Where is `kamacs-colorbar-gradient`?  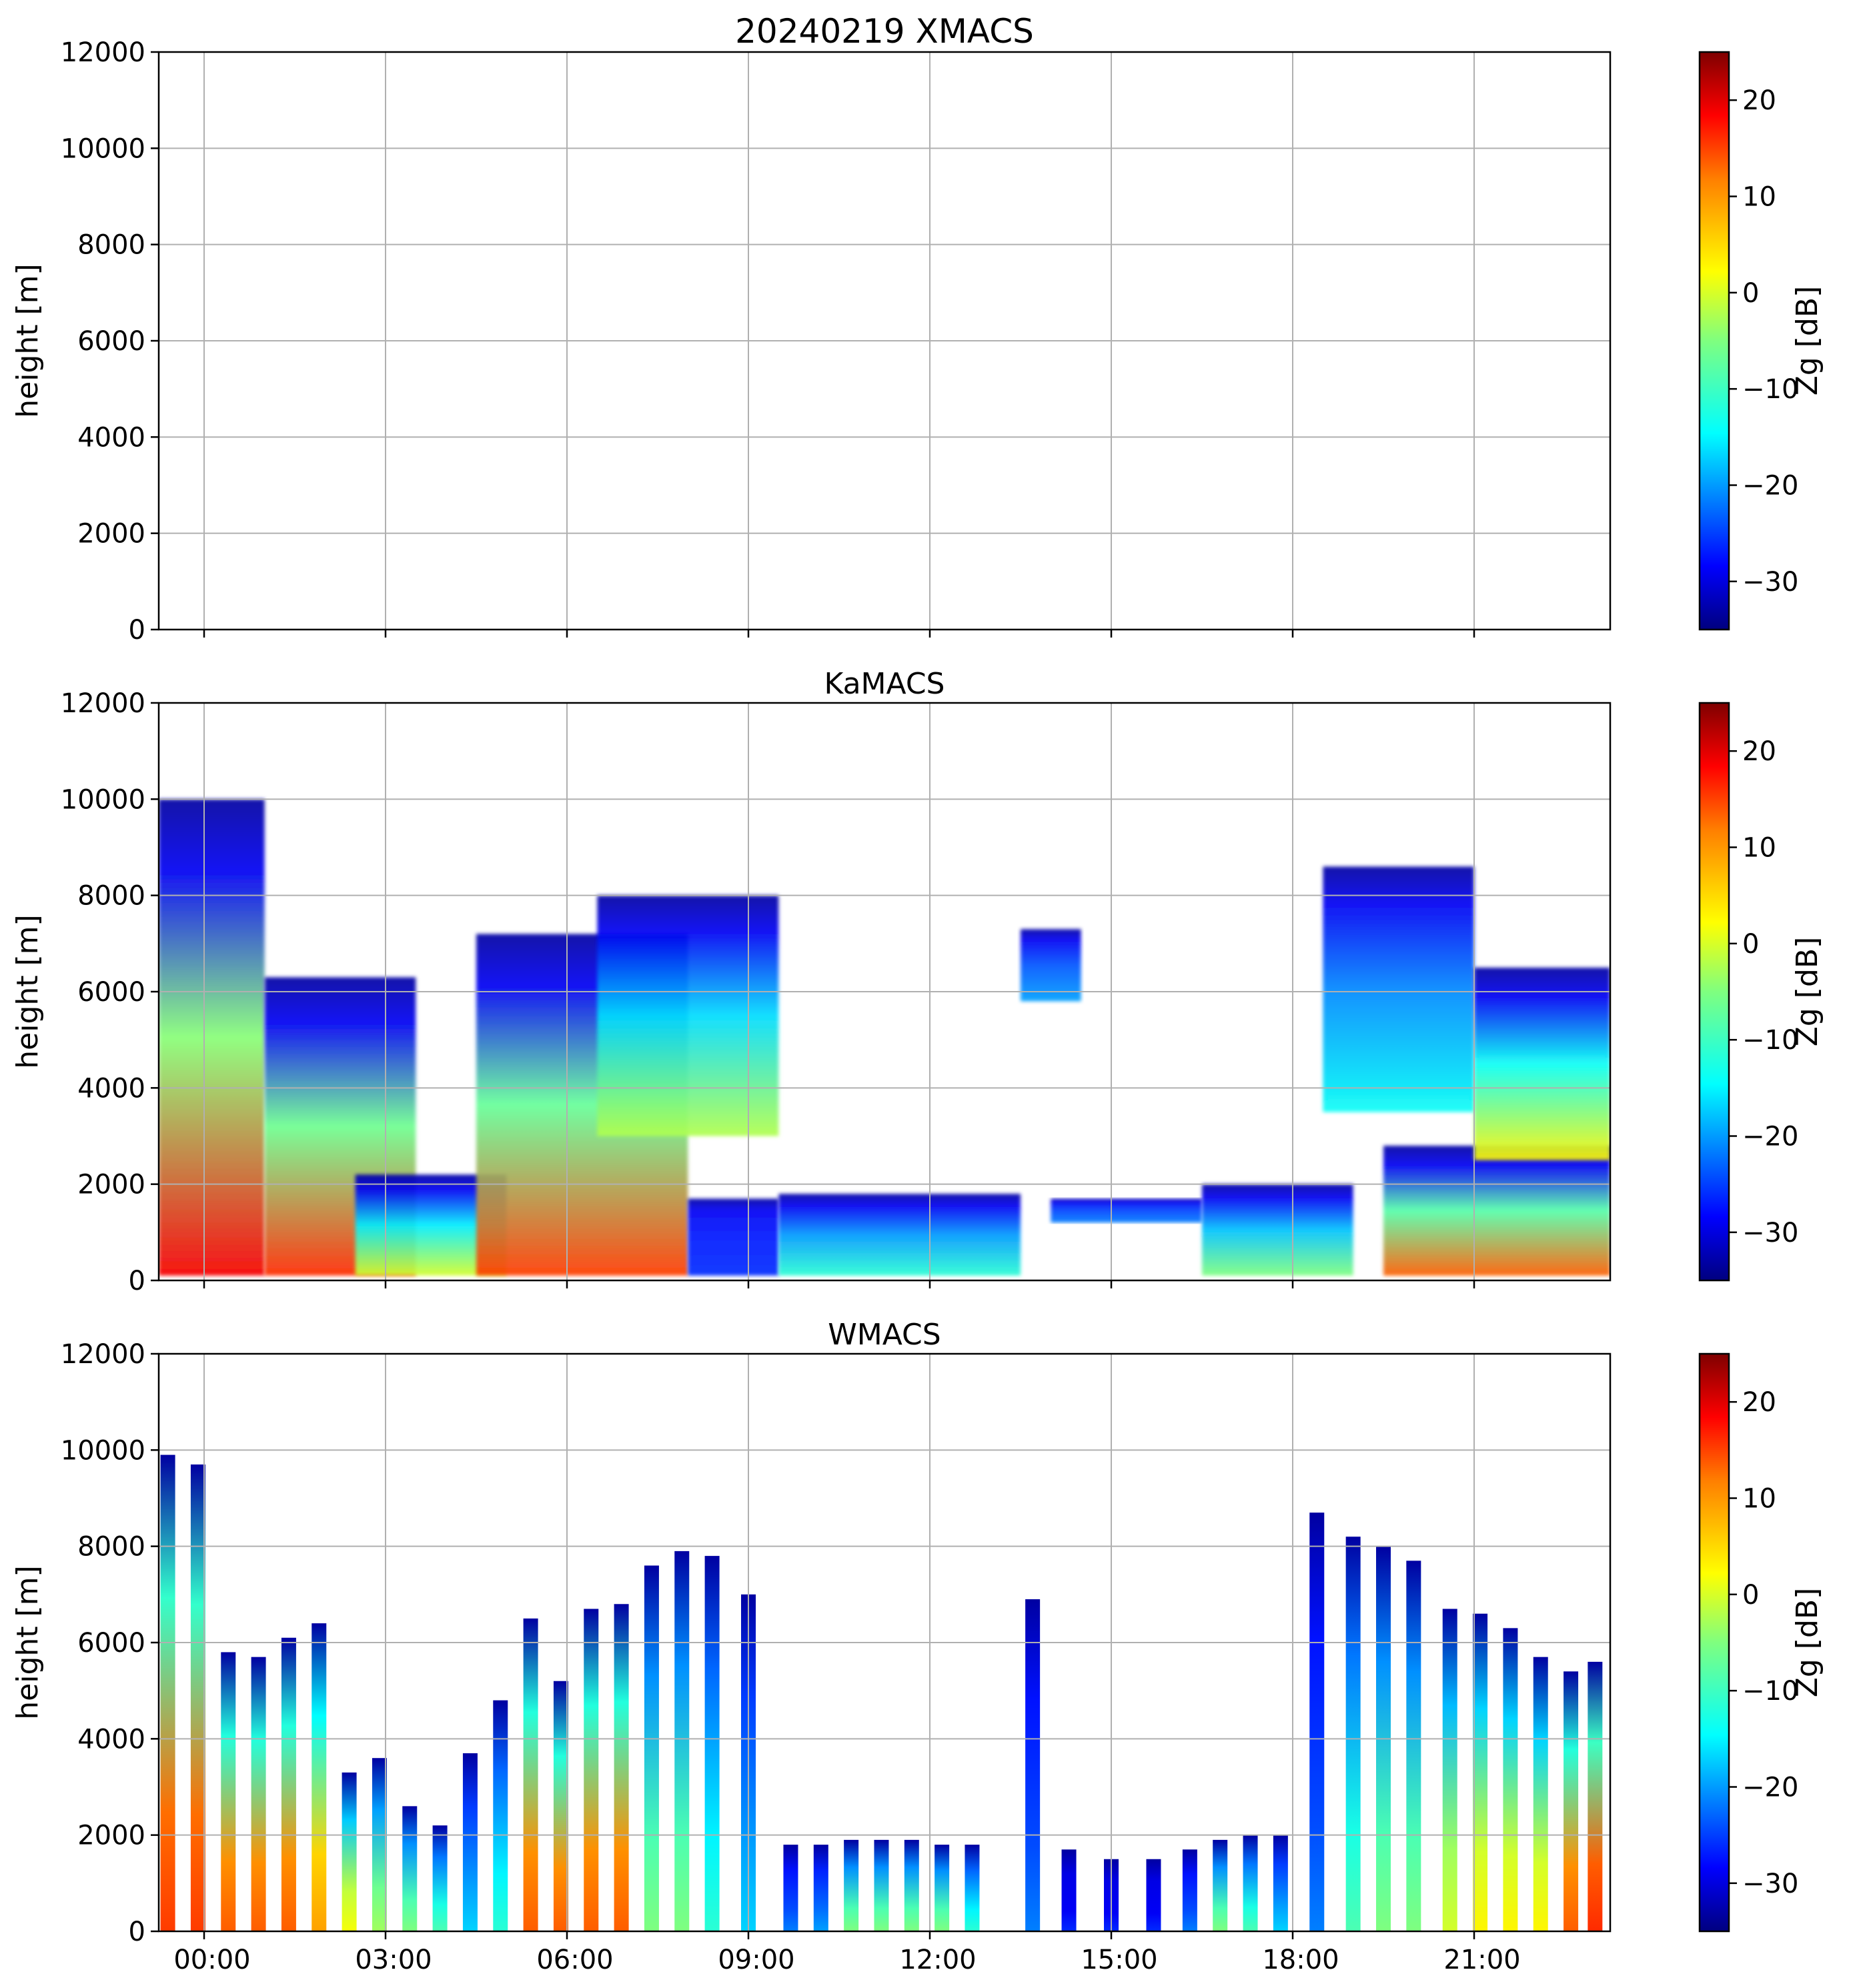
kamacs-colorbar-gradient is located at coordinates (1714, 992).